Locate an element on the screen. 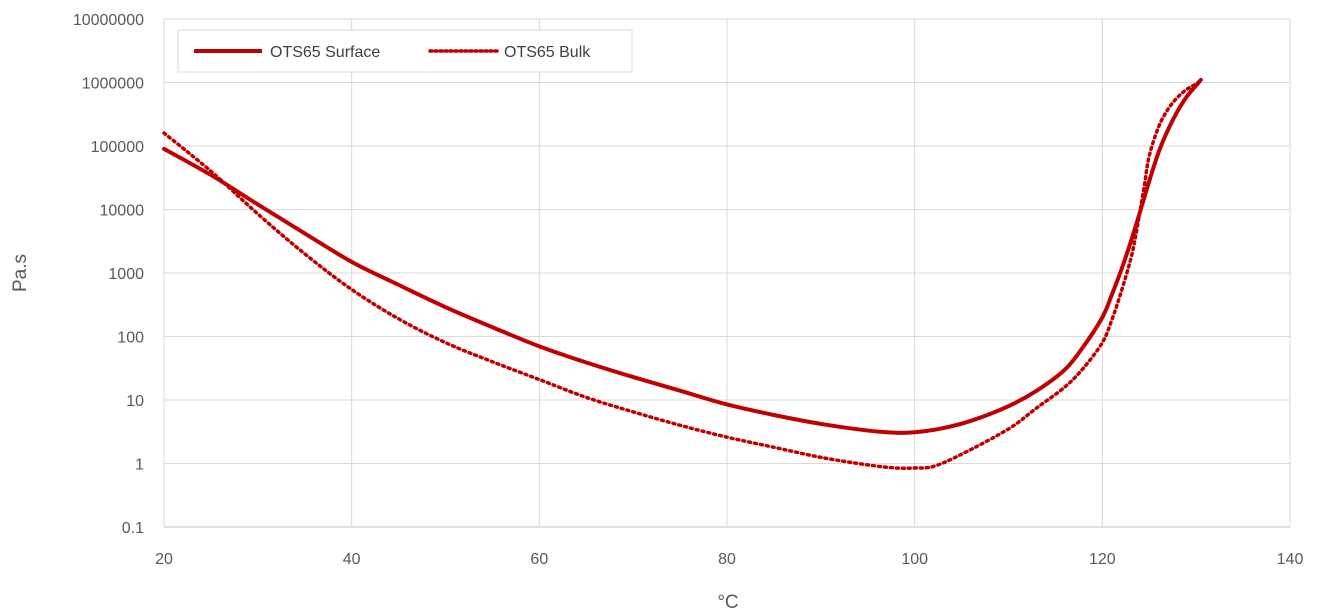  x-axis-ticks: 20 40 60 80 100 120 140 is located at coordinates (729, 559).